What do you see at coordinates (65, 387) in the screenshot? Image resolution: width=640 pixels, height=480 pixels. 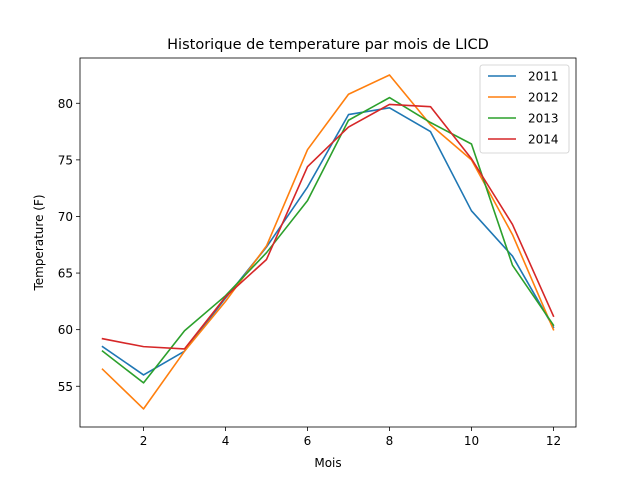 I see `y-tick-label: 55` at bounding box center [65, 387].